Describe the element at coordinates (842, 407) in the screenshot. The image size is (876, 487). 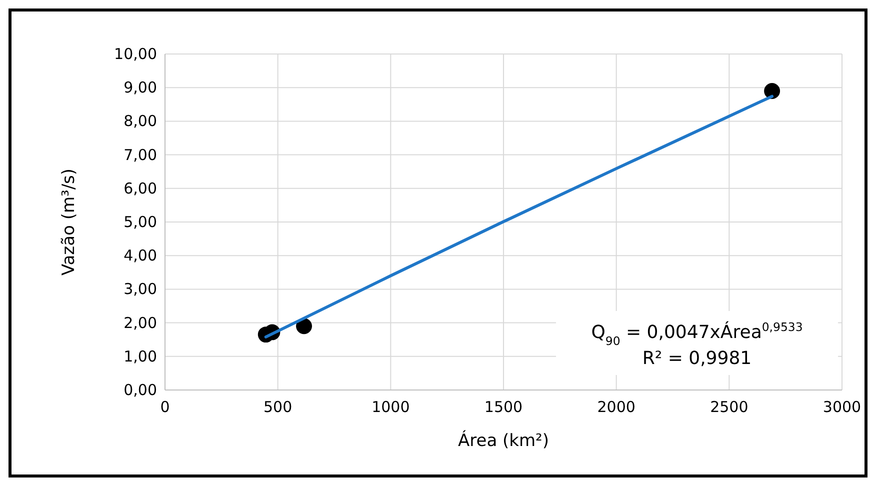
I see `x-tick-label: 3000` at that location.